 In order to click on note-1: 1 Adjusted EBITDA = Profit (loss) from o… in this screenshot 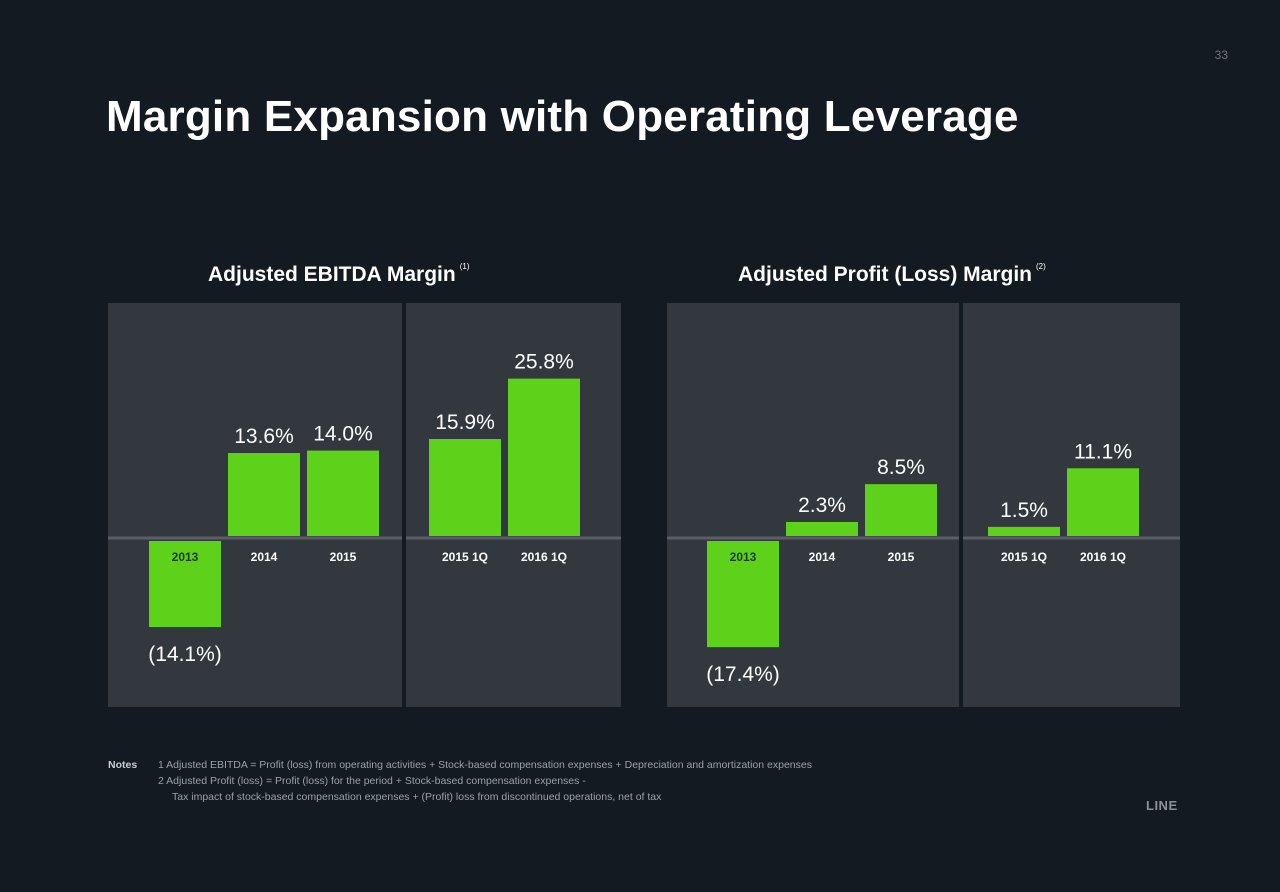, I will do `click(485, 765)`.